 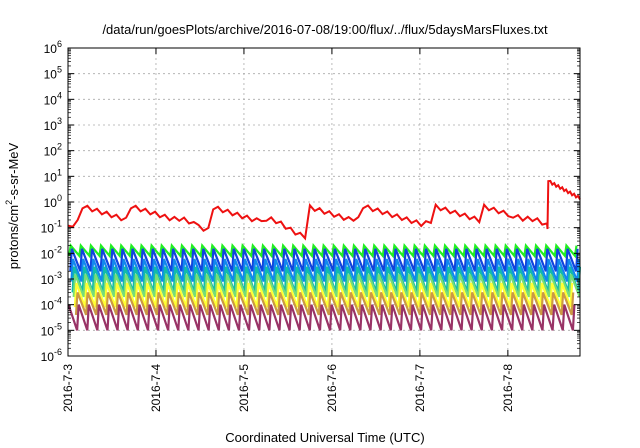 I want to click on y-tick-label: 10⁻⁶, so click(x=51, y=355).